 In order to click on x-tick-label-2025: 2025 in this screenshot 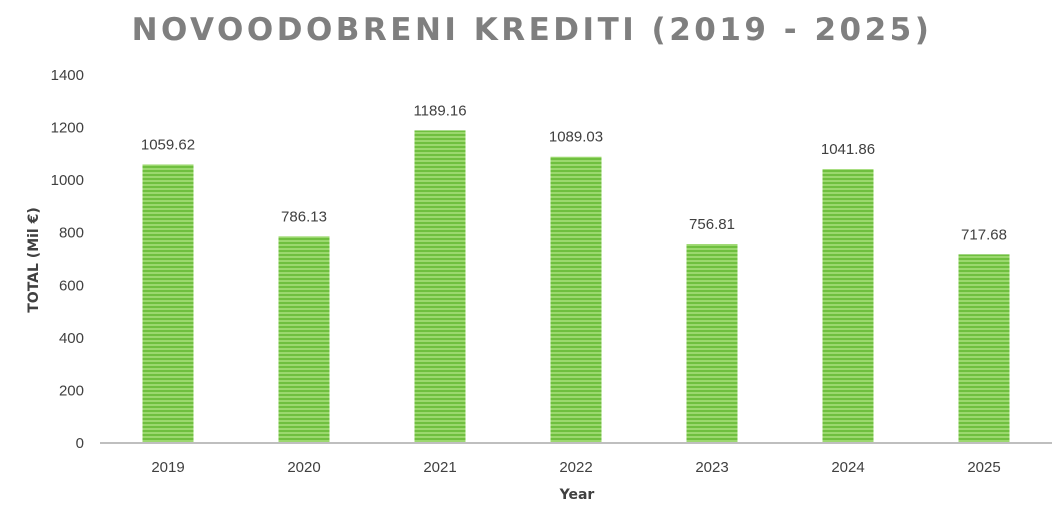, I will do `click(983, 467)`.